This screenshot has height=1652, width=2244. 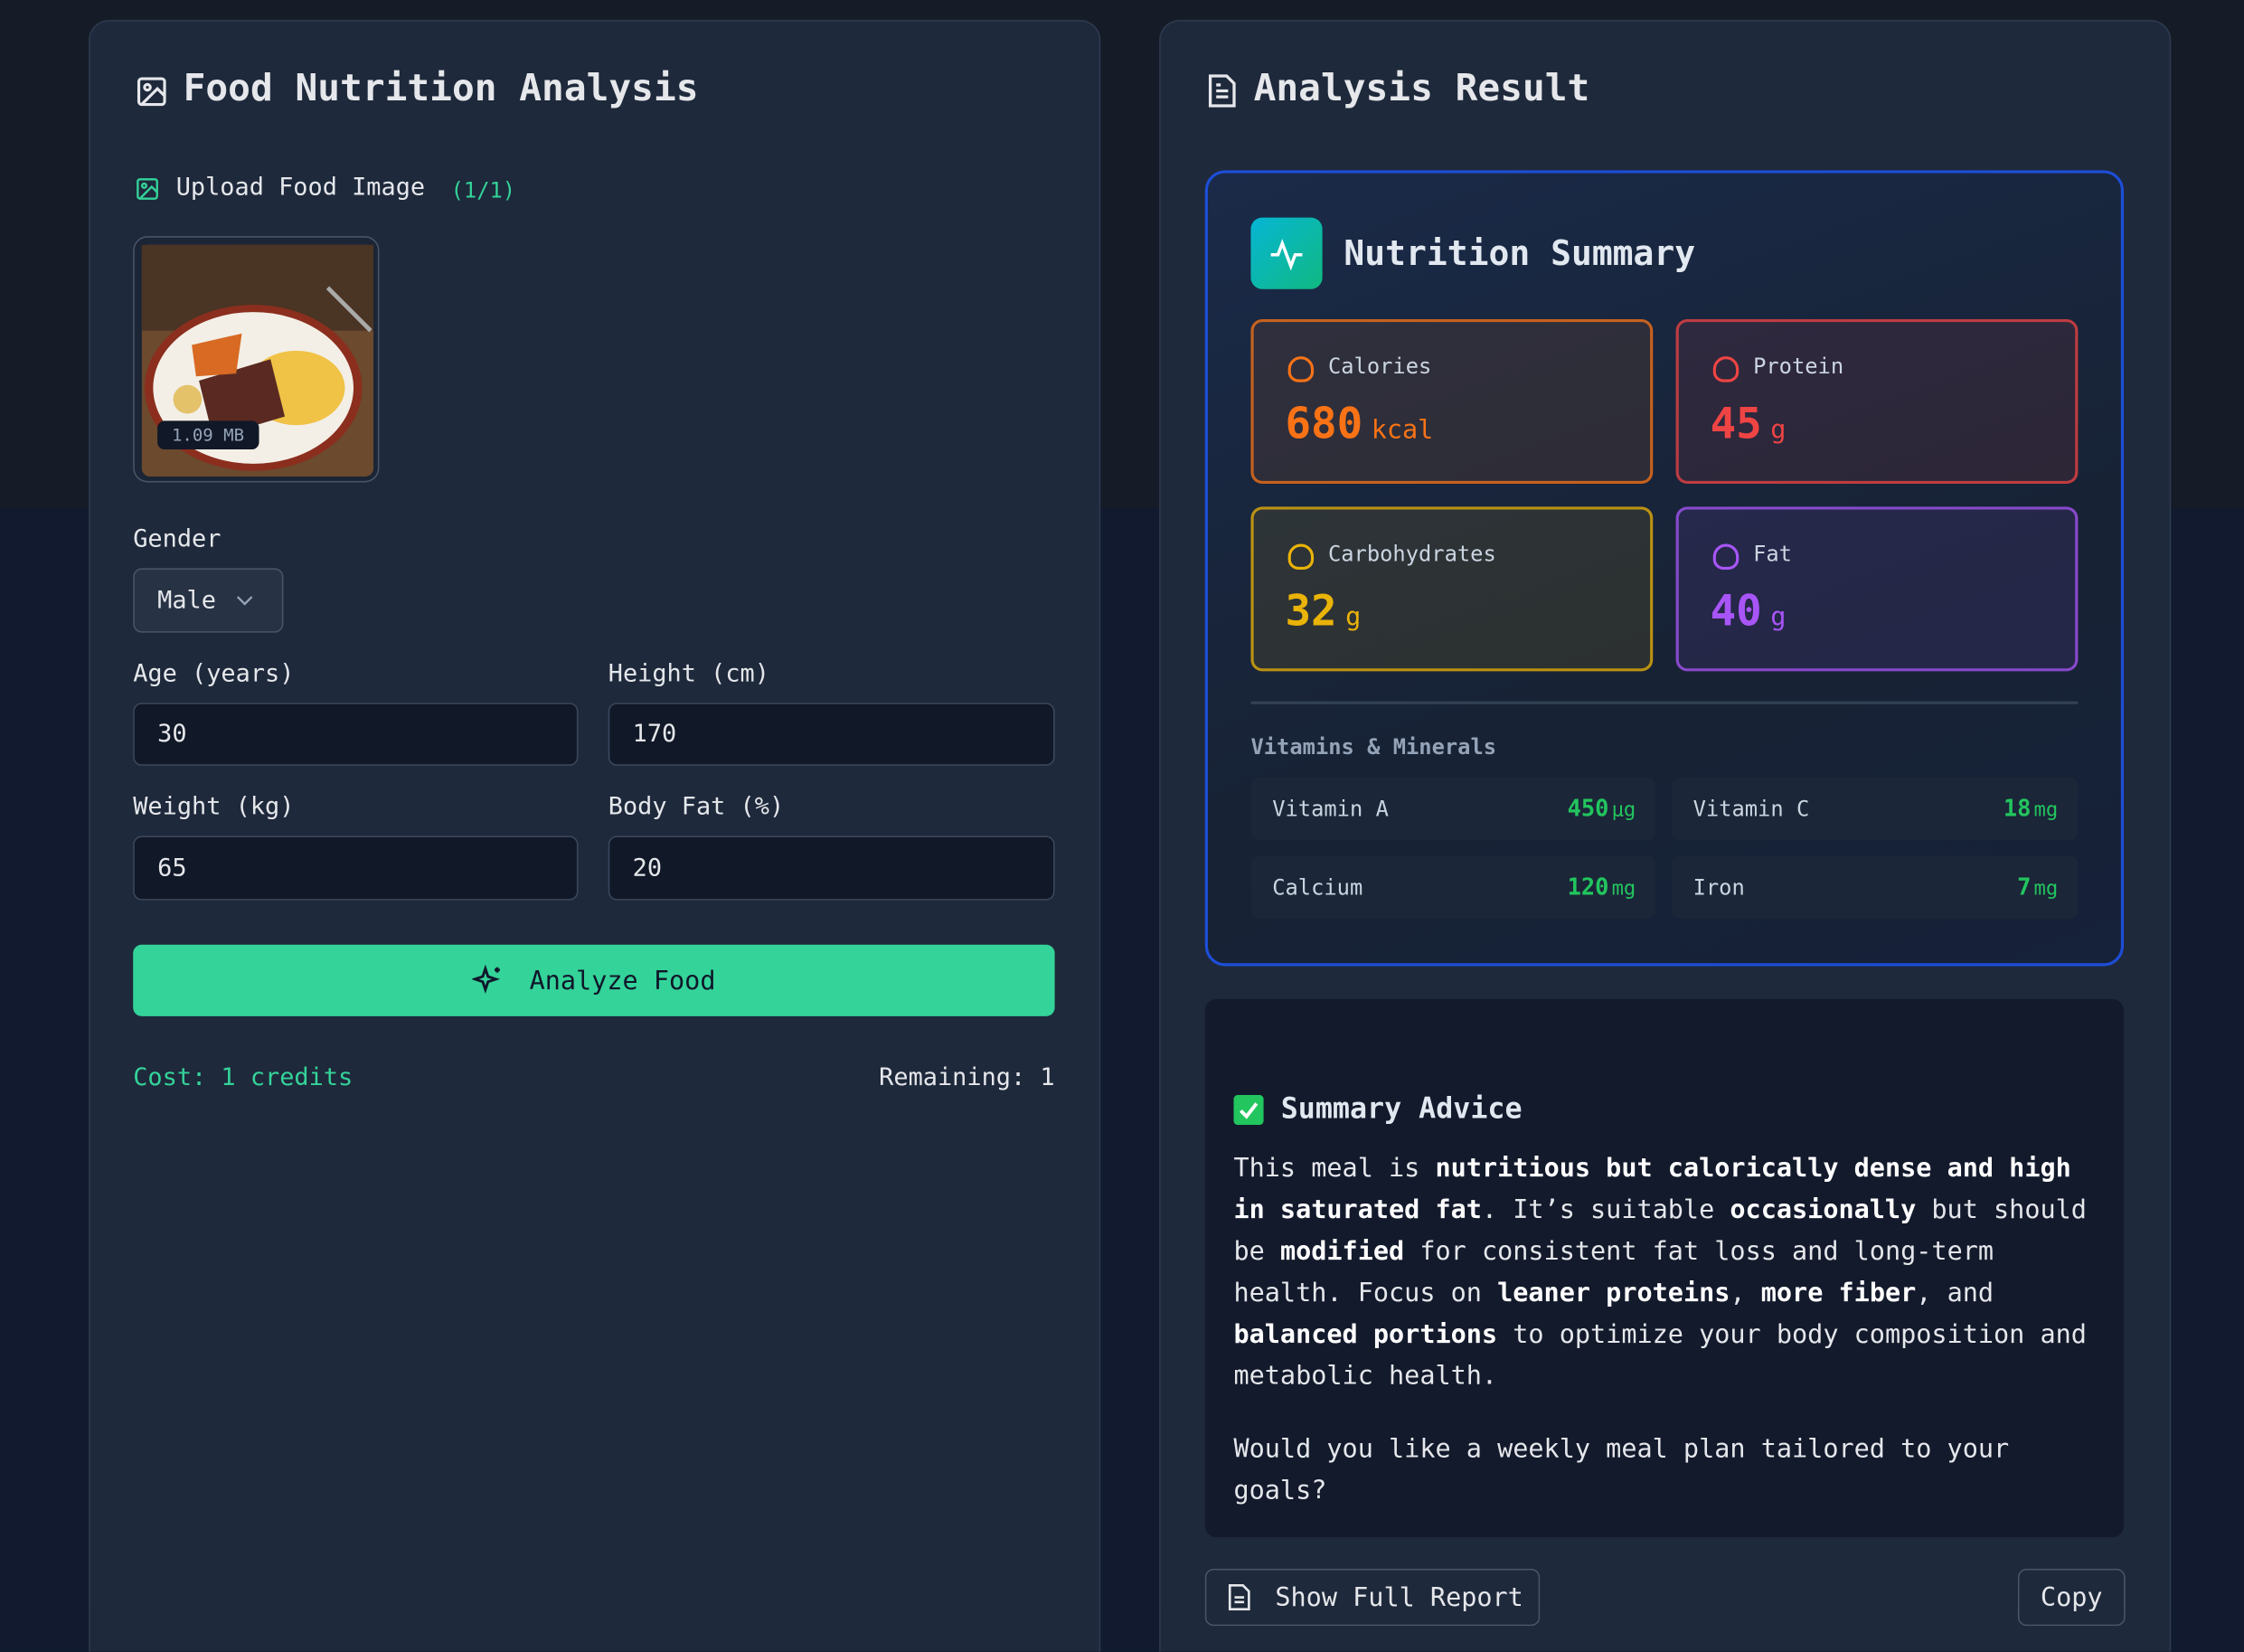 What do you see at coordinates (1317, 887) in the screenshot?
I see `vitamin-name: Calcium` at bounding box center [1317, 887].